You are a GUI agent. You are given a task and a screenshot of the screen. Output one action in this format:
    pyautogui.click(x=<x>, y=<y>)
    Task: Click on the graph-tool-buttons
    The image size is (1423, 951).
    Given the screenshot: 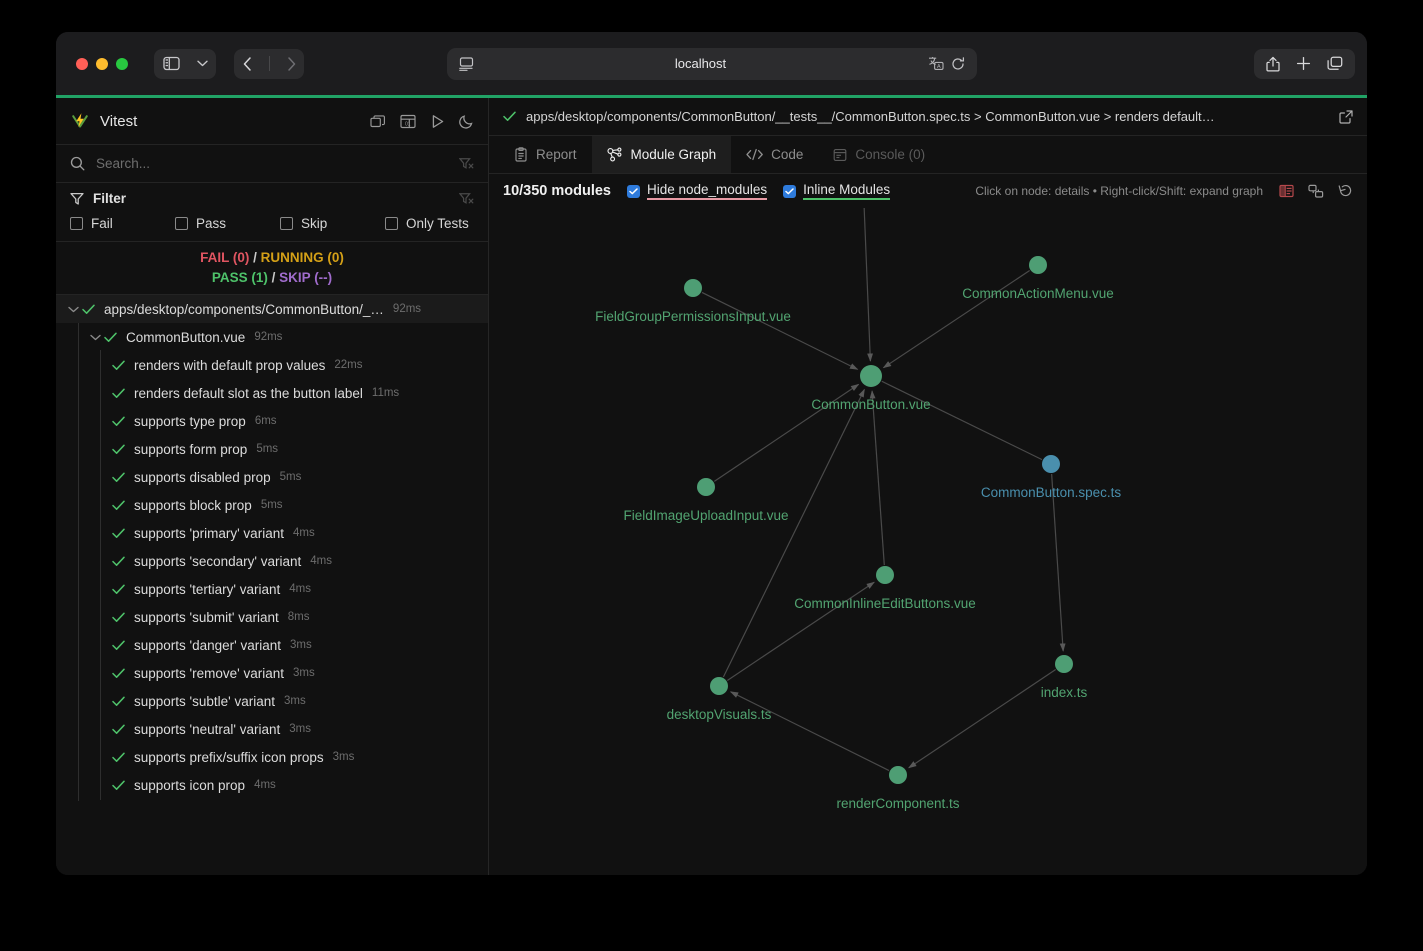 What is the action you would take?
    pyautogui.click(x=1316, y=191)
    